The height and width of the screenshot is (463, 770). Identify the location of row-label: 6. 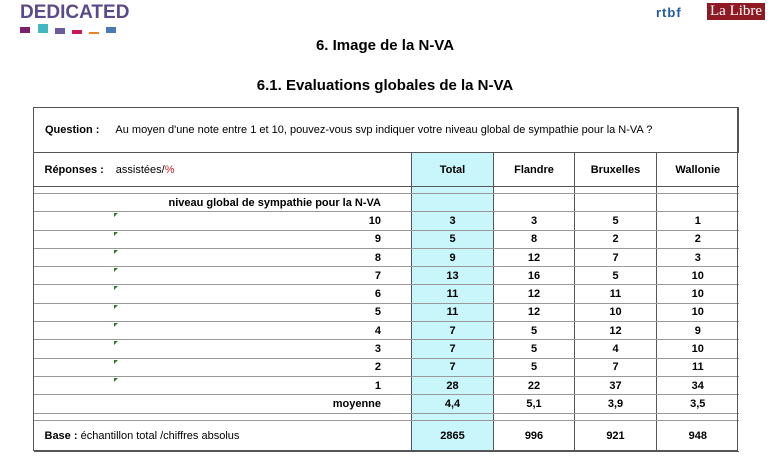
(222, 294).